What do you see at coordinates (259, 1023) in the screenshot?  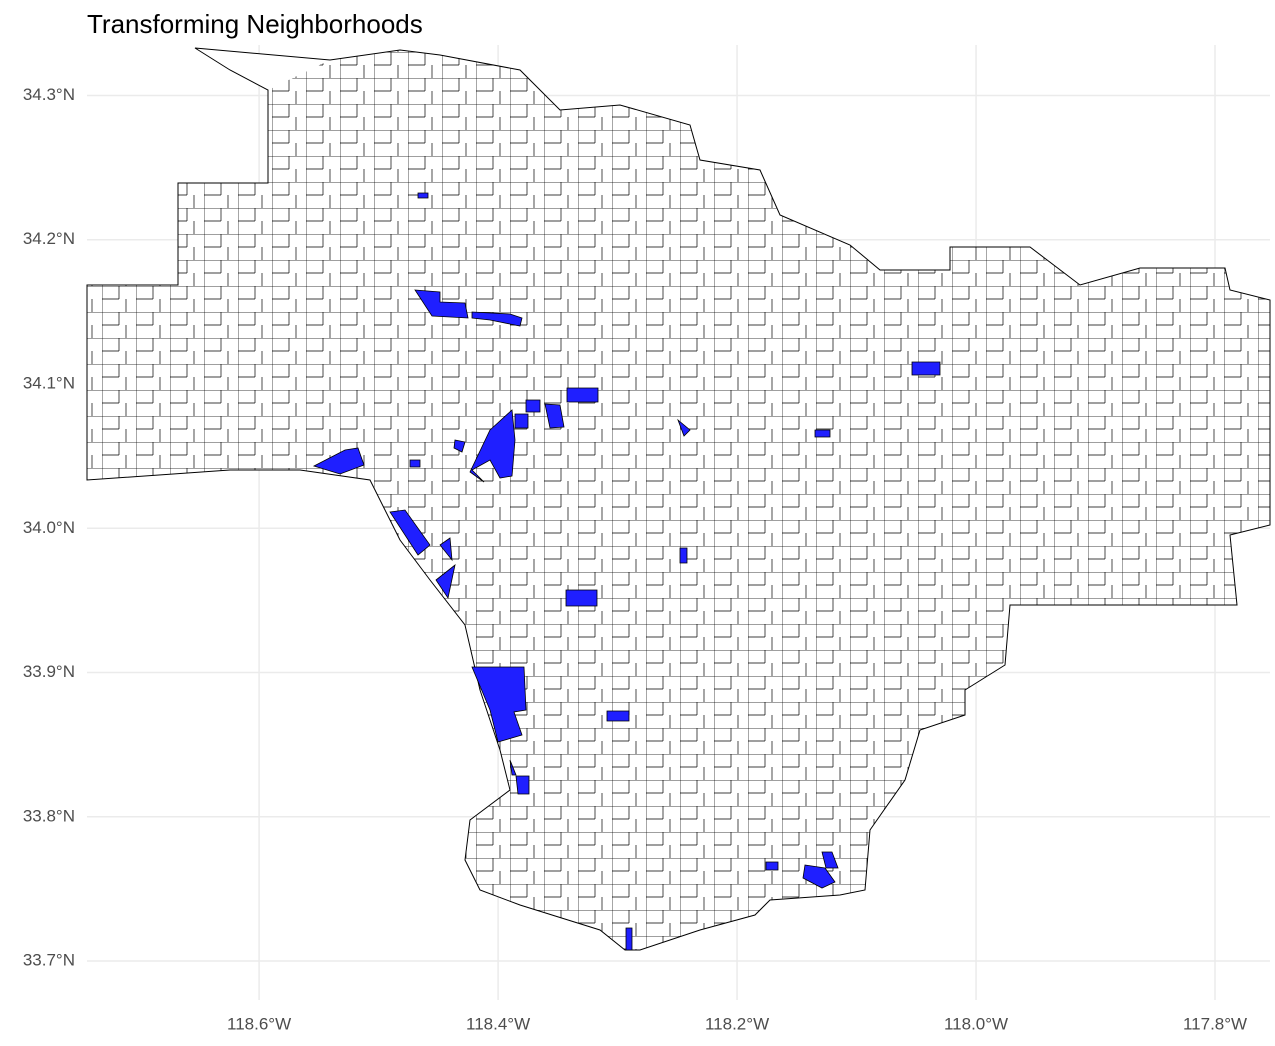 I see `x-tick-label: 118.6°W` at bounding box center [259, 1023].